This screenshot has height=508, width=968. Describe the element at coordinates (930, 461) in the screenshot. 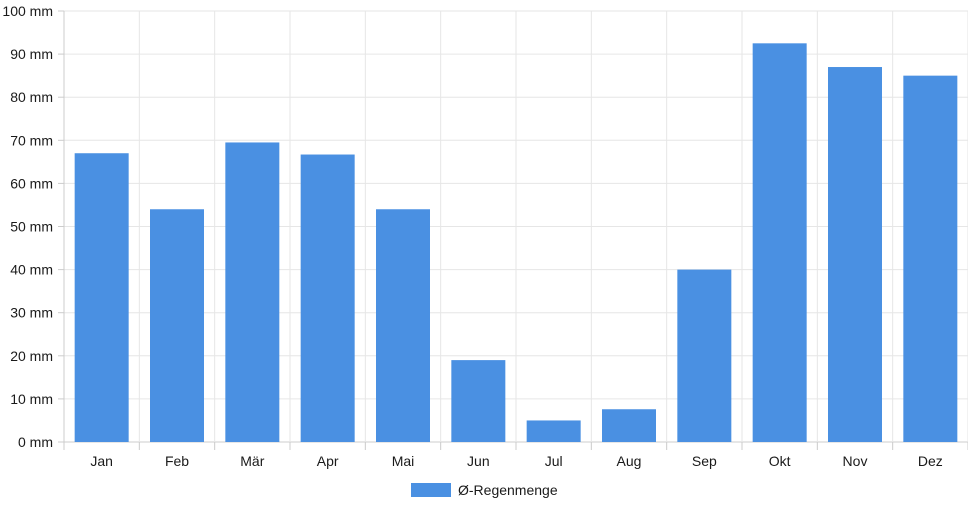

I see `x-tick-label: Dez` at that location.